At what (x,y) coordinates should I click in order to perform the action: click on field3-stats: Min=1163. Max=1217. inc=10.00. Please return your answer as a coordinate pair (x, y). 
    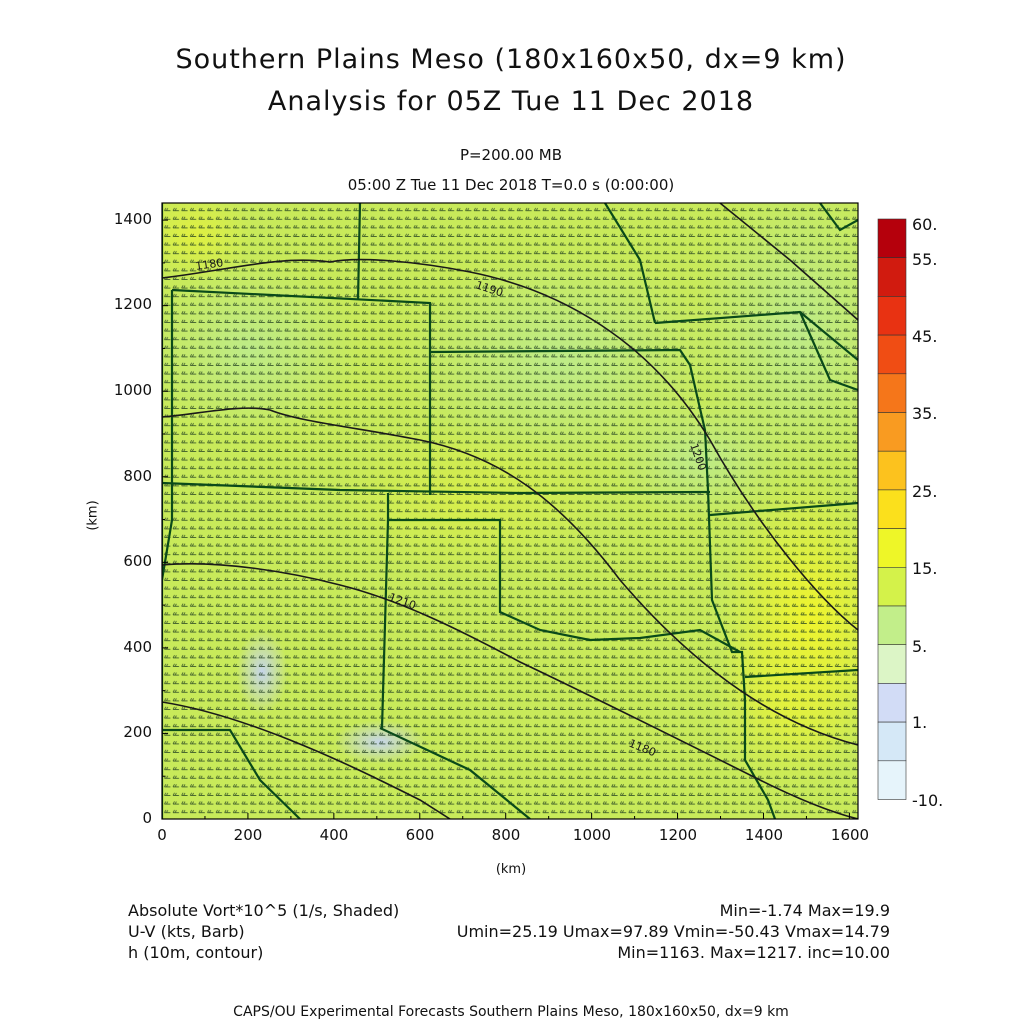
    Looking at the image, I should click on (753, 952).